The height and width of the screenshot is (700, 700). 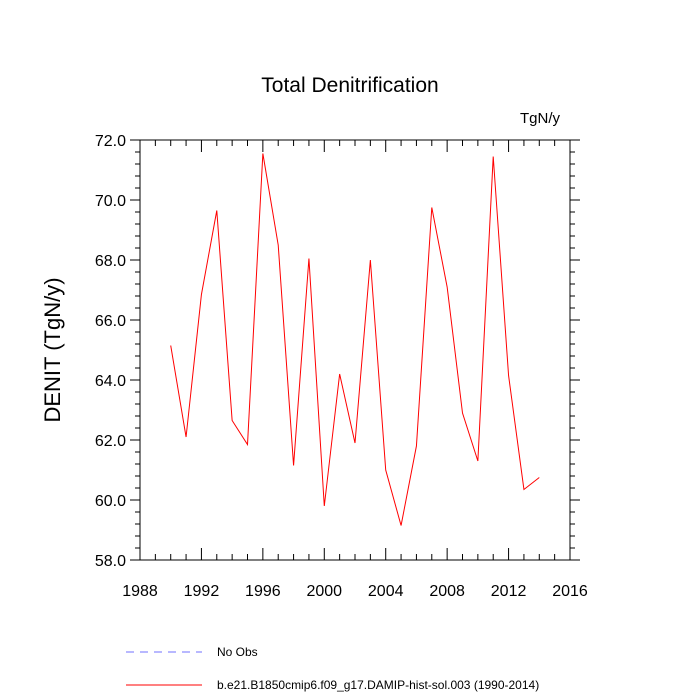 I want to click on y-axis-label: DENIT (TgN/y), so click(x=52, y=349).